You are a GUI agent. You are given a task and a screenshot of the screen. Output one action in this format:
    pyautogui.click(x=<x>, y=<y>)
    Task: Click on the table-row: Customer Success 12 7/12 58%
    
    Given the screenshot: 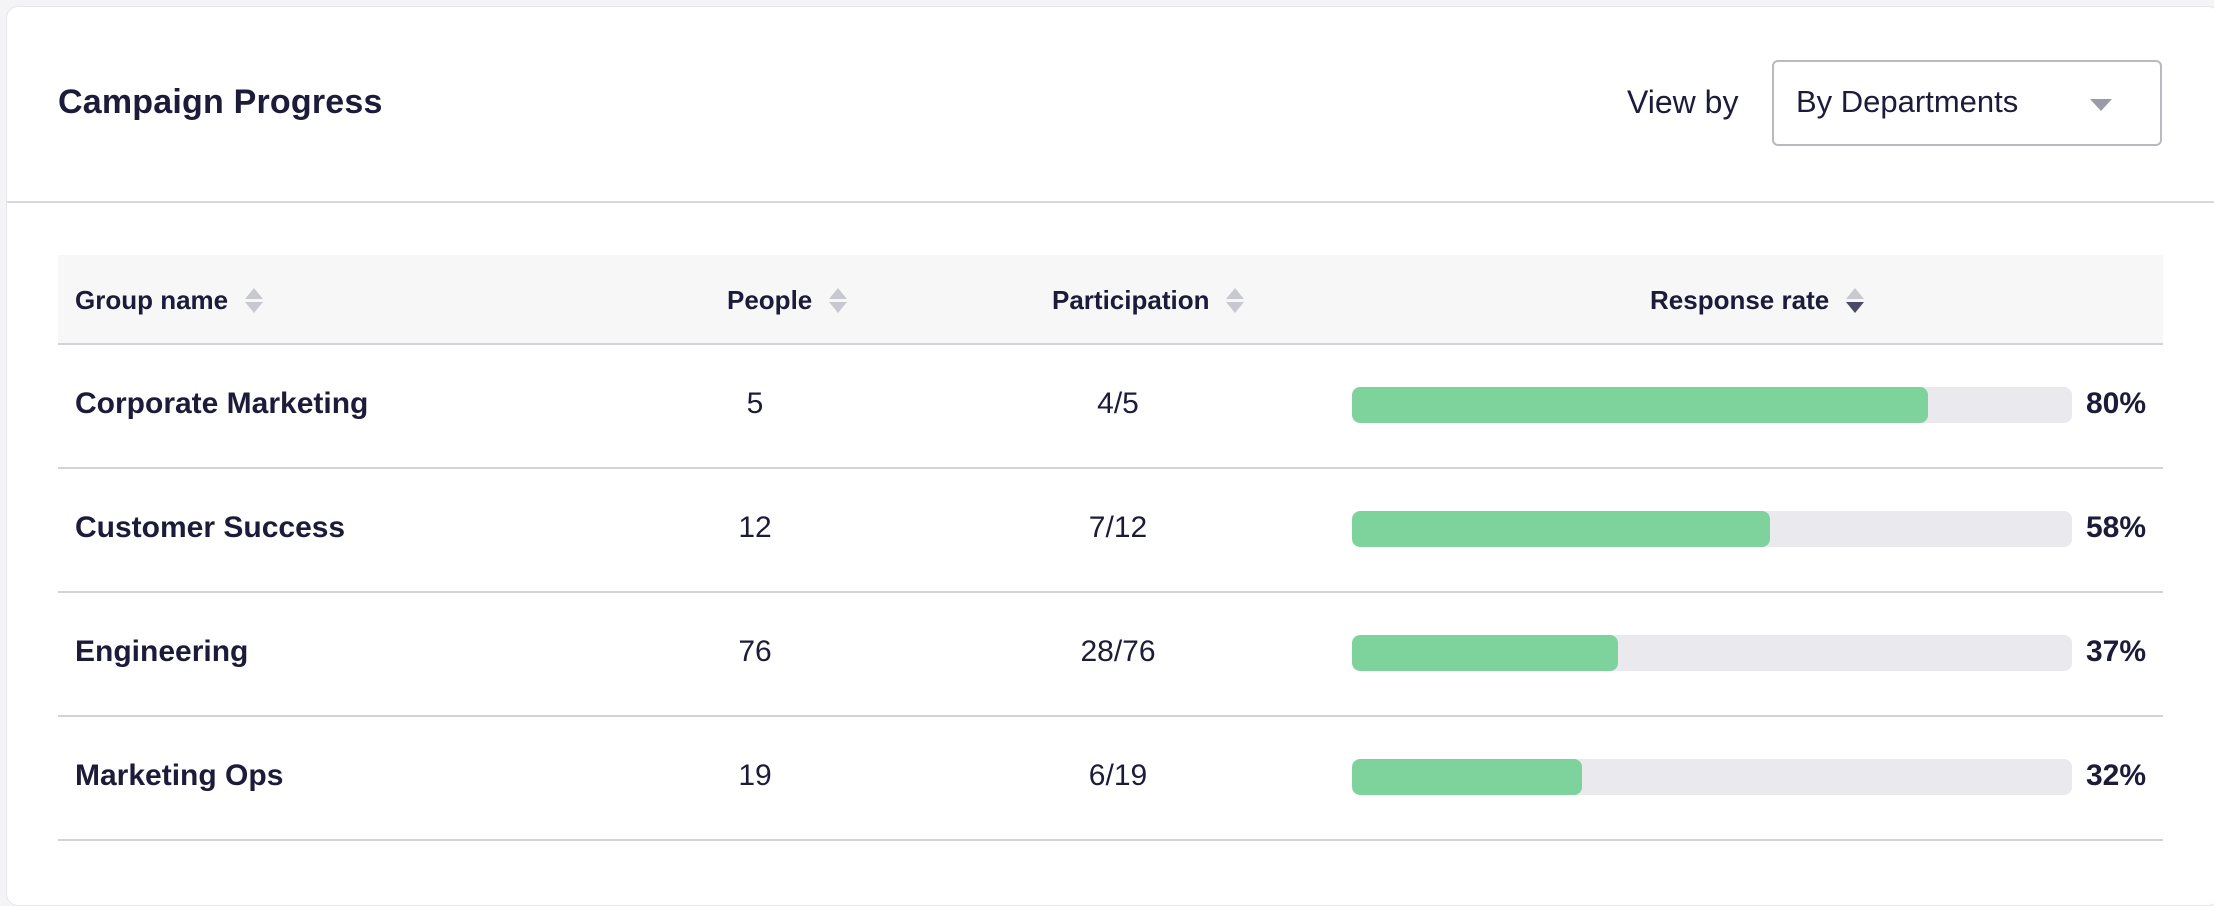 What is the action you would take?
    pyautogui.click(x=1110, y=531)
    